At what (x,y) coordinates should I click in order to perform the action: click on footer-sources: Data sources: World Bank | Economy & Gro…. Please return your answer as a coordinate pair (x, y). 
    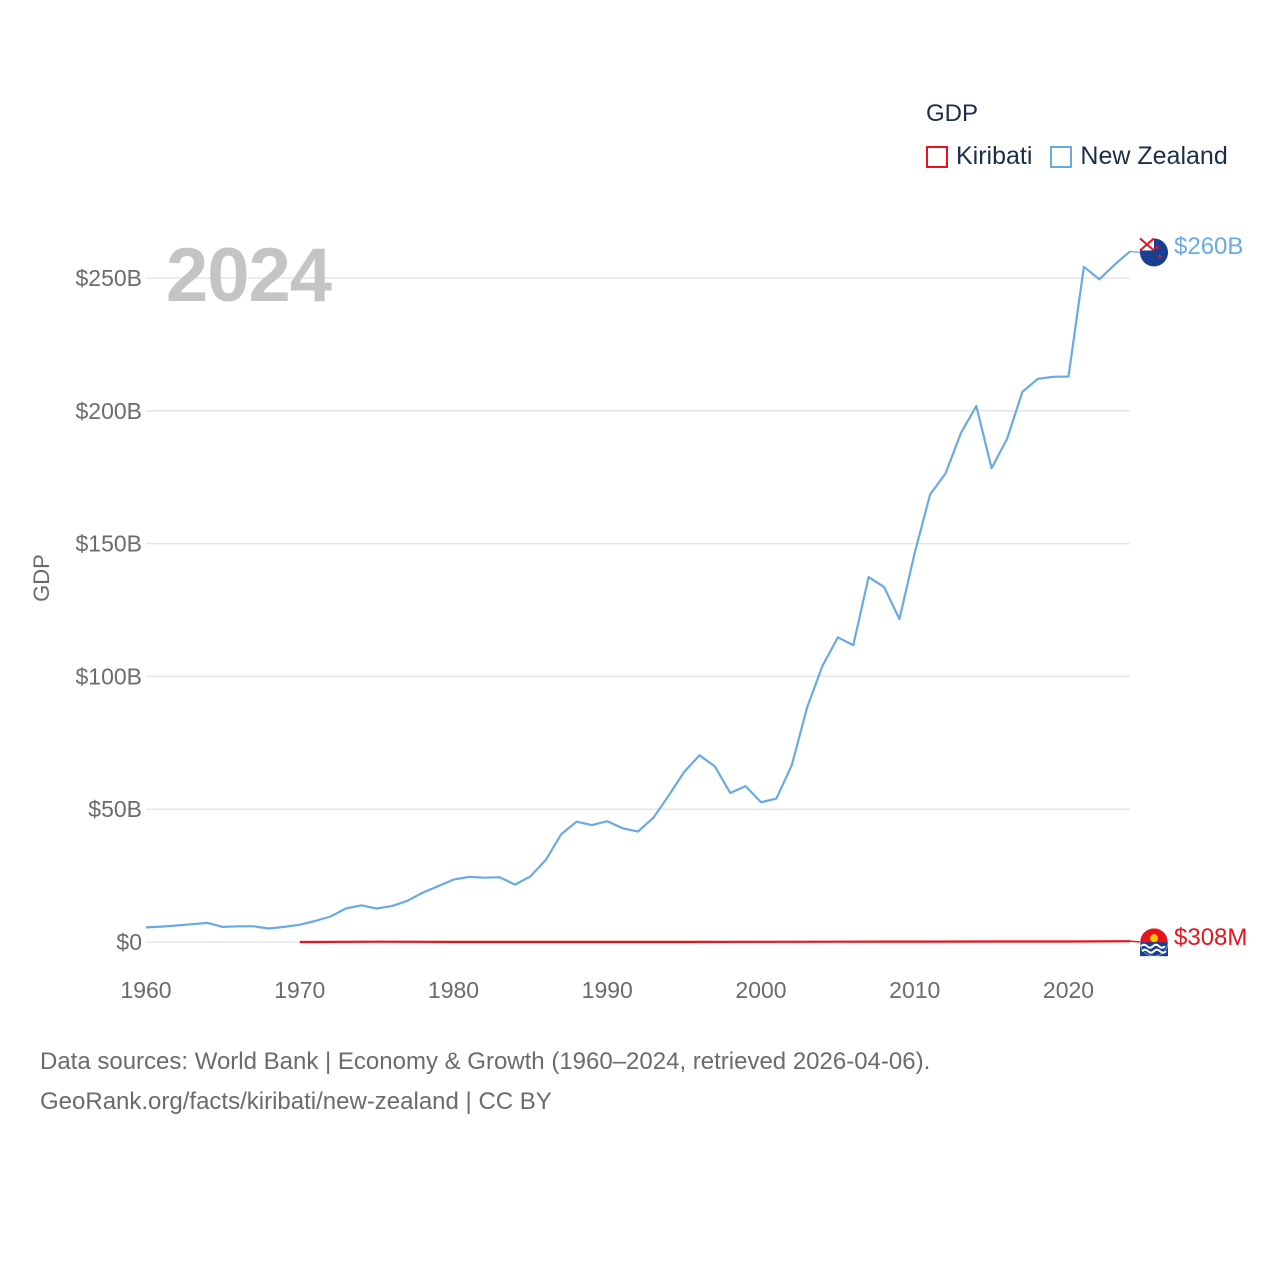
    Looking at the image, I should click on (485, 1082).